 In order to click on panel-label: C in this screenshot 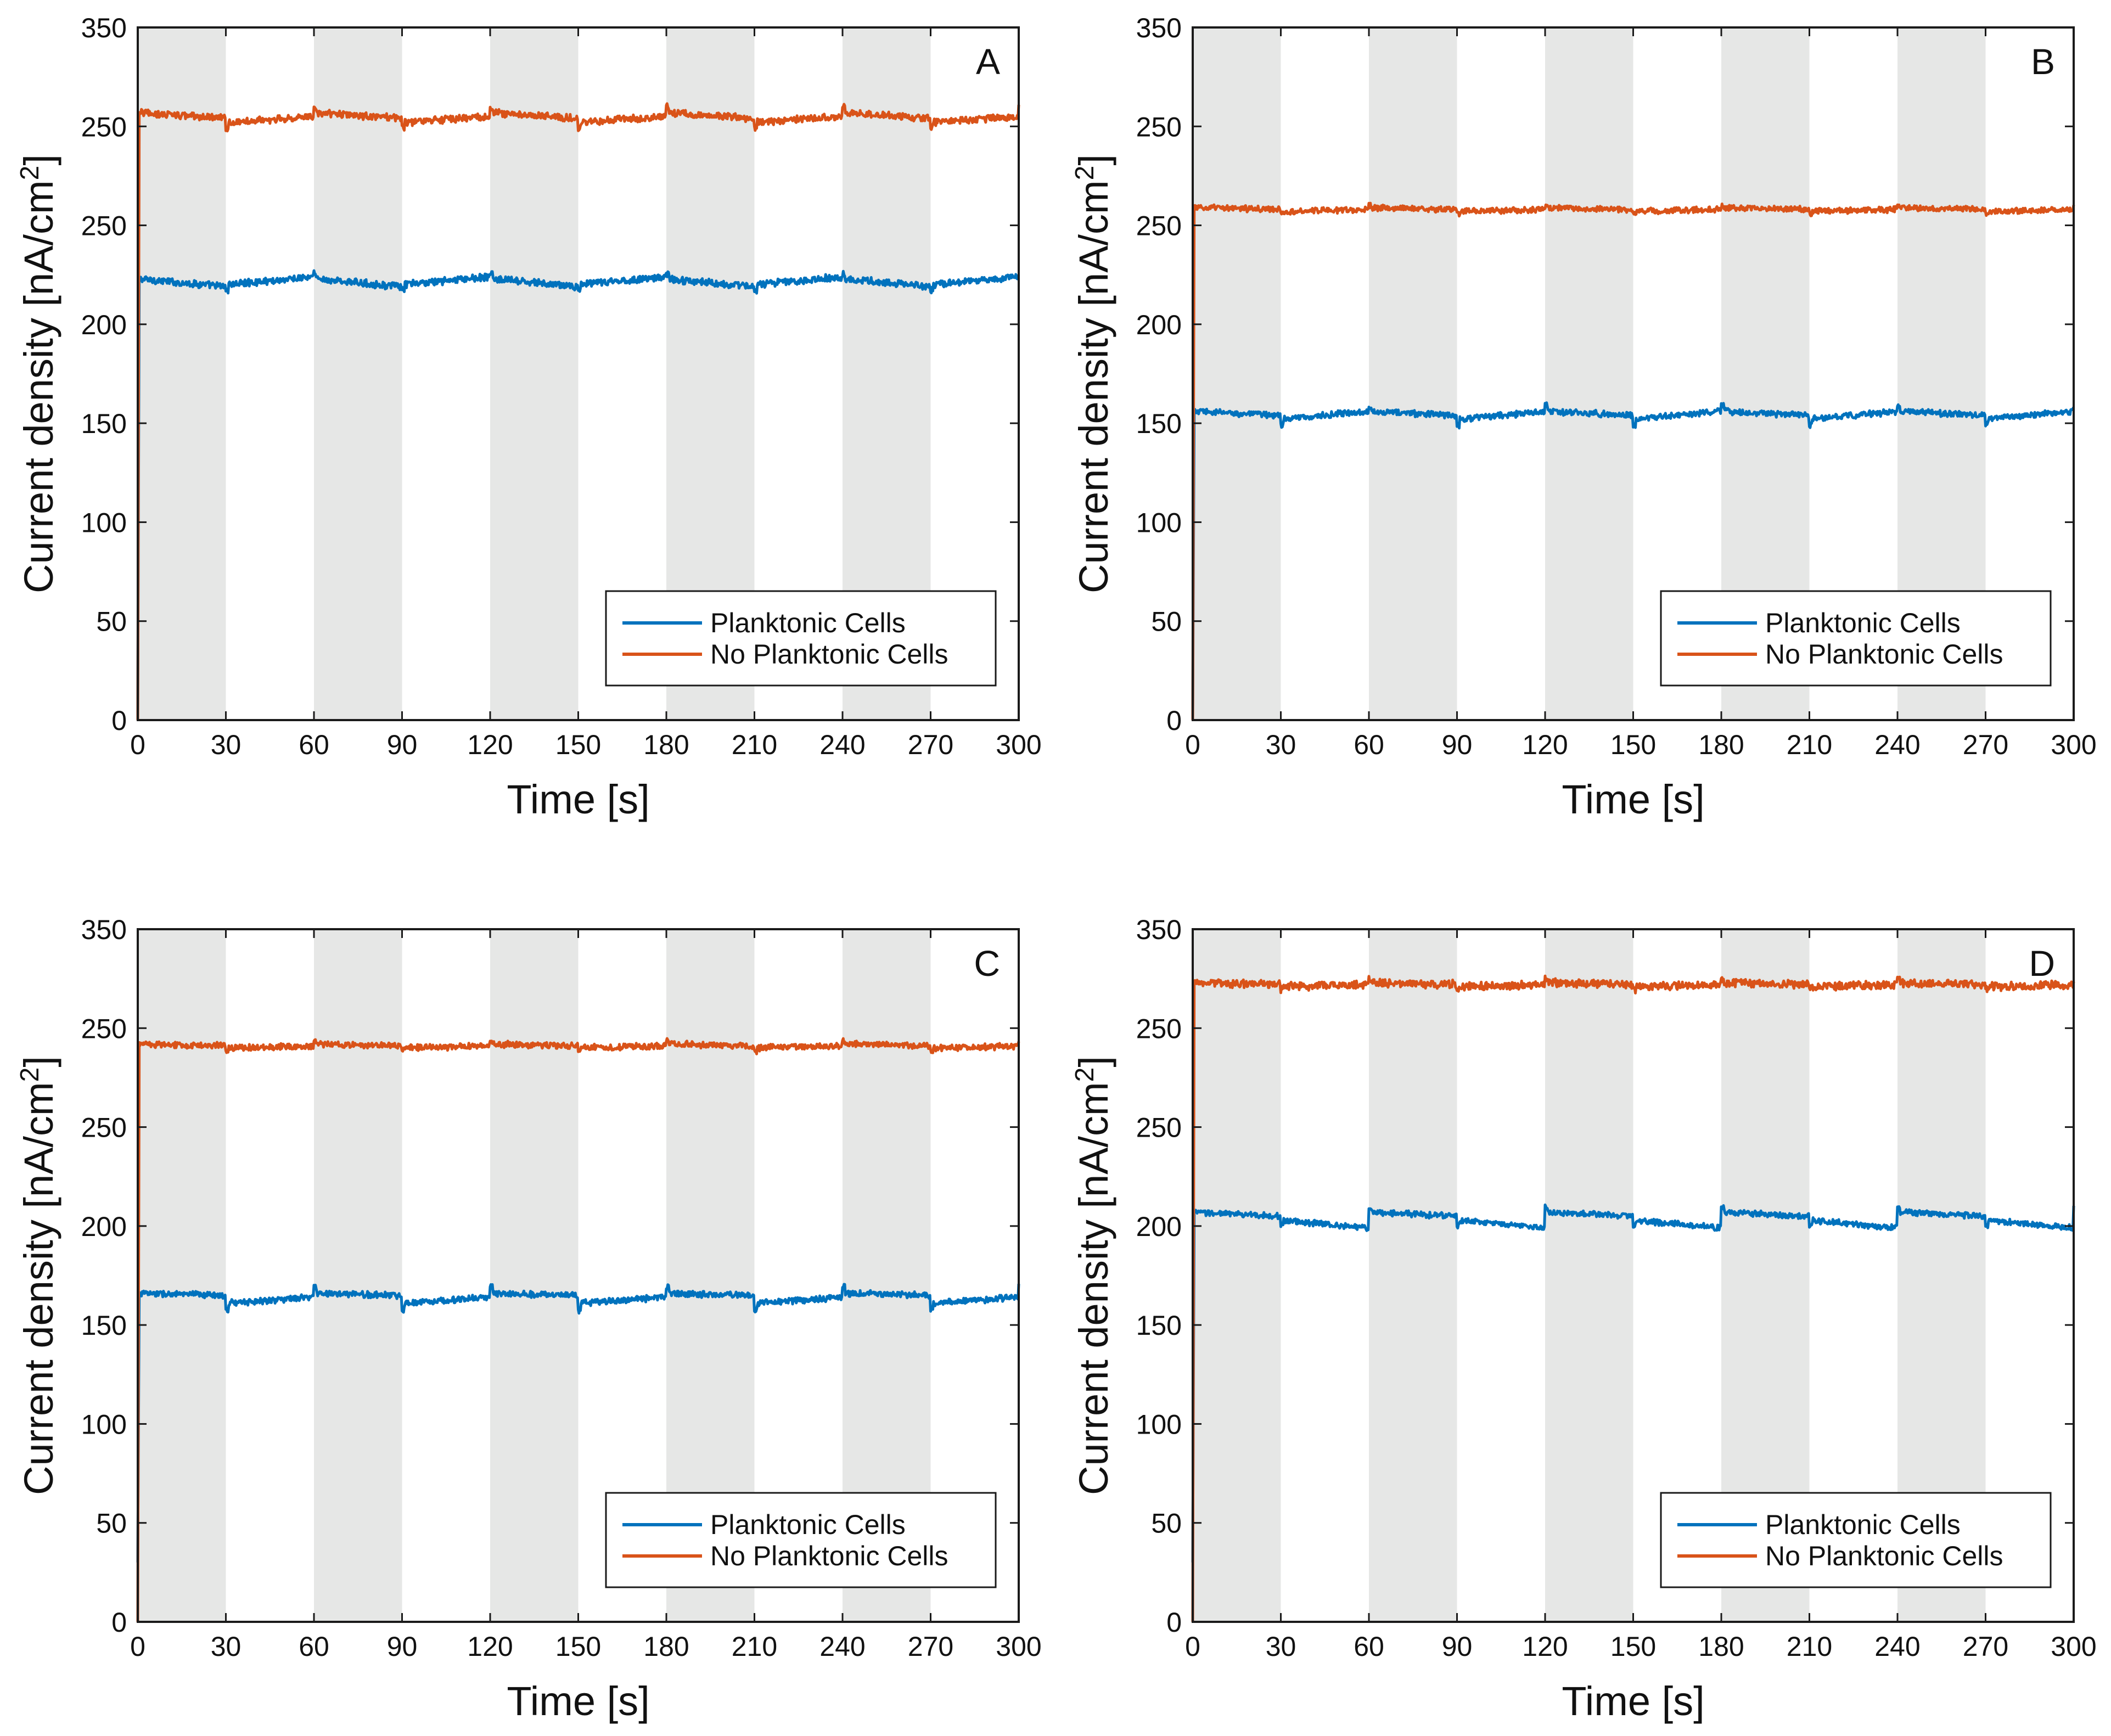, I will do `click(987, 964)`.